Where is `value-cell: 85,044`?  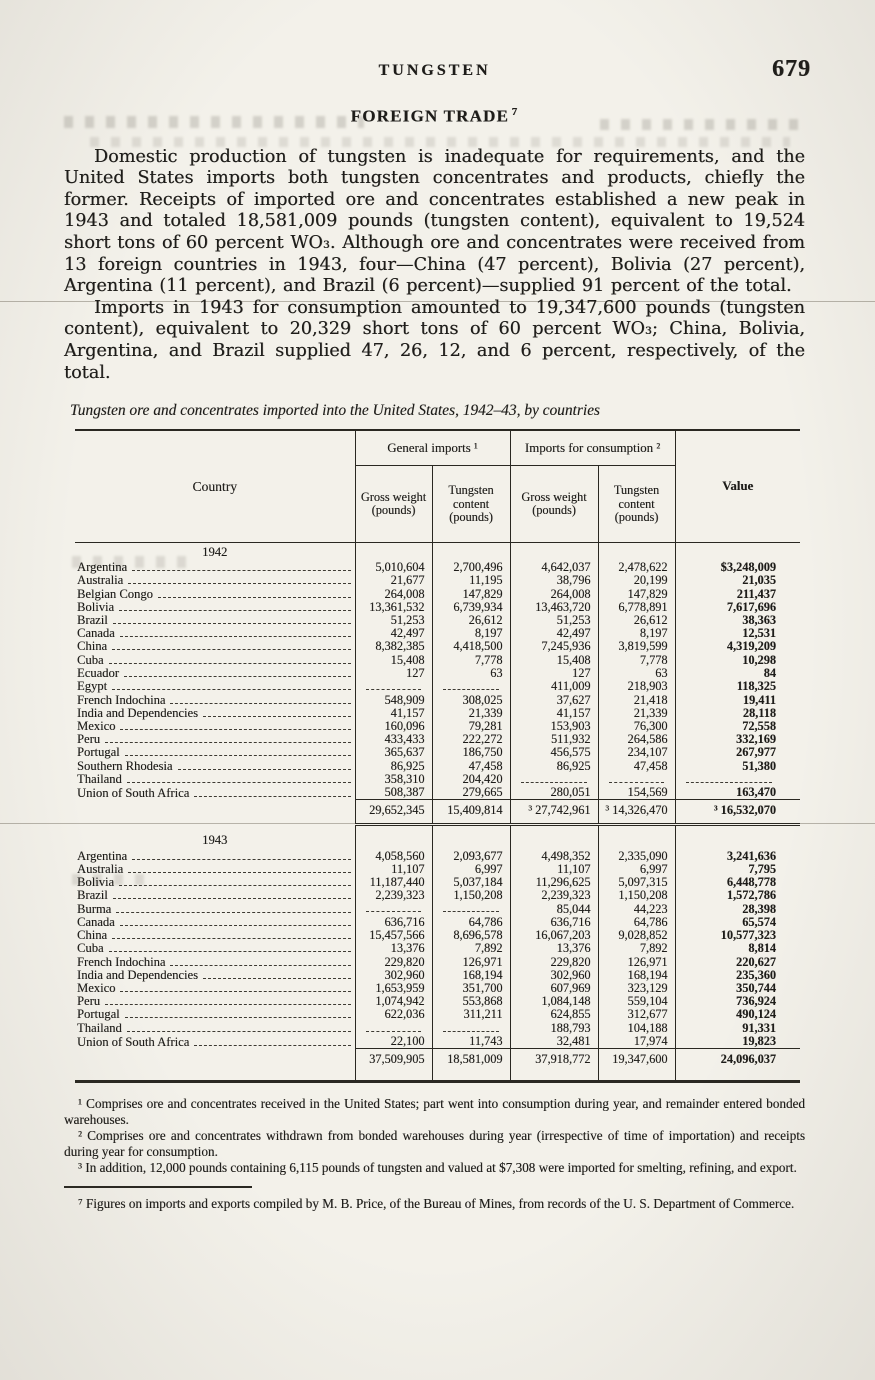 value-cell: 85,044 is located at coordinates (553, 909).